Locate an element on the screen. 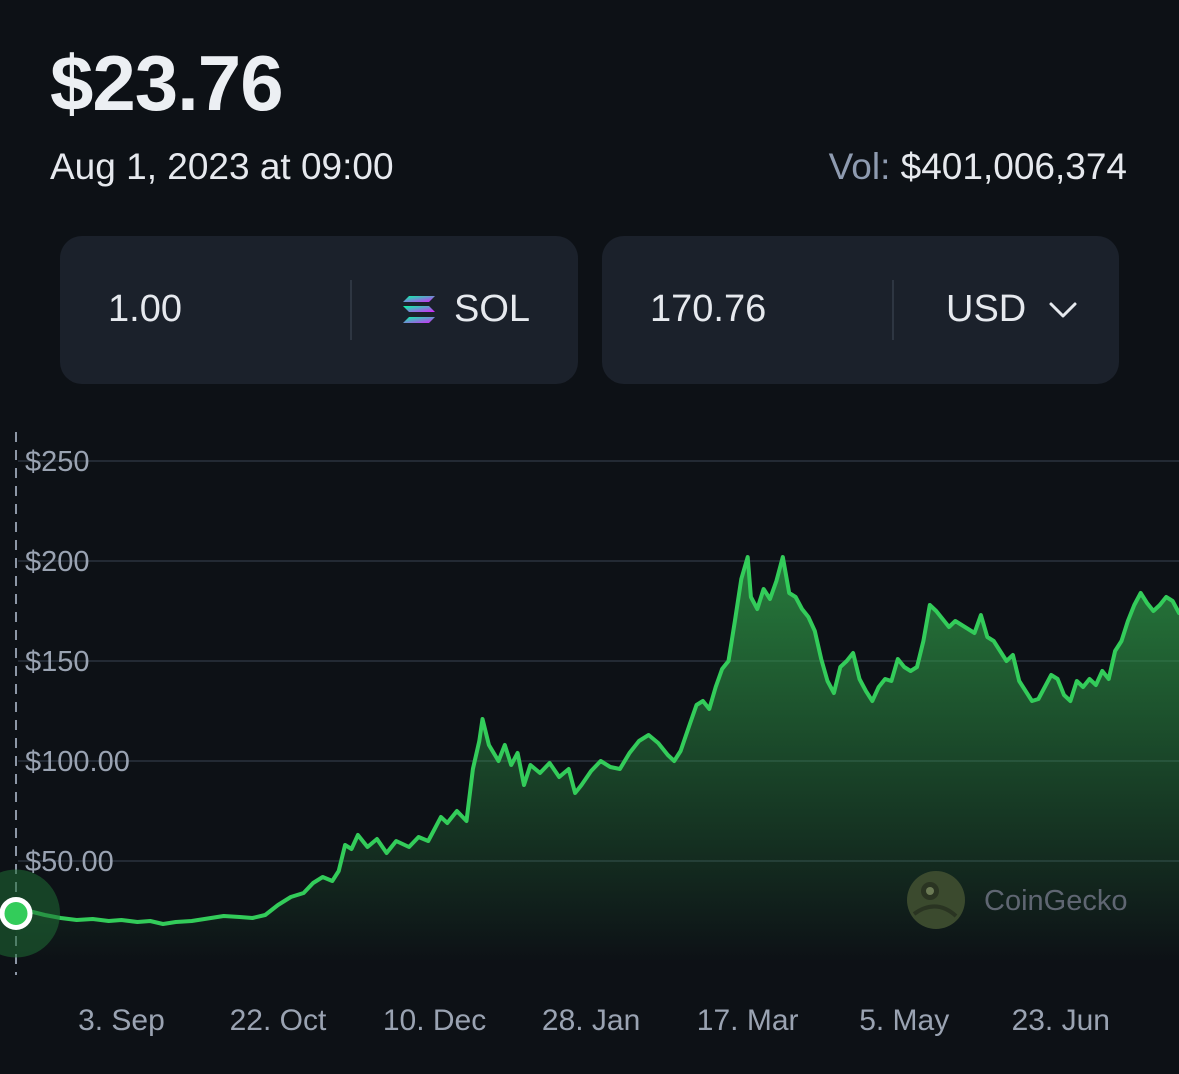 This screenshot has width=1179, height=1074. from-divider is located at coordinates (351, 310).